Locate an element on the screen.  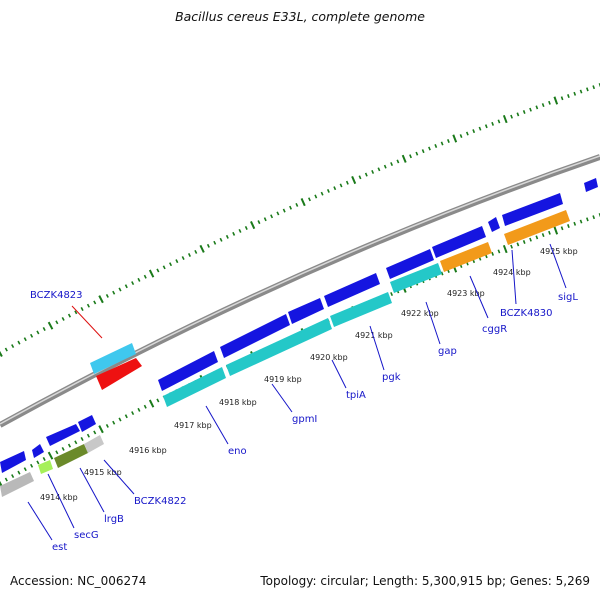
gene-label-cggR: cggR is located at coordinates (494, 329).